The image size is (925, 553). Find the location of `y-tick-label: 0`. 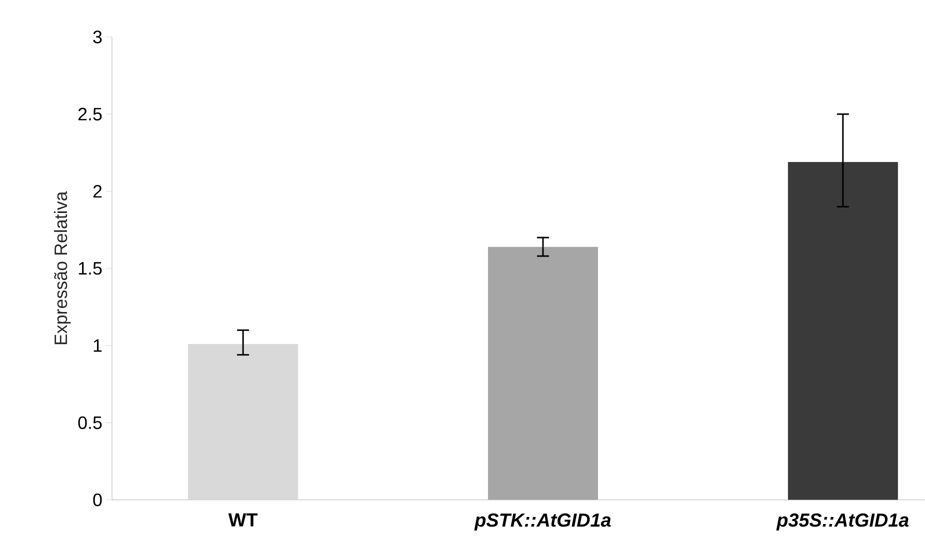

y-tick-label: 0 is located at coordinates (97, 500).